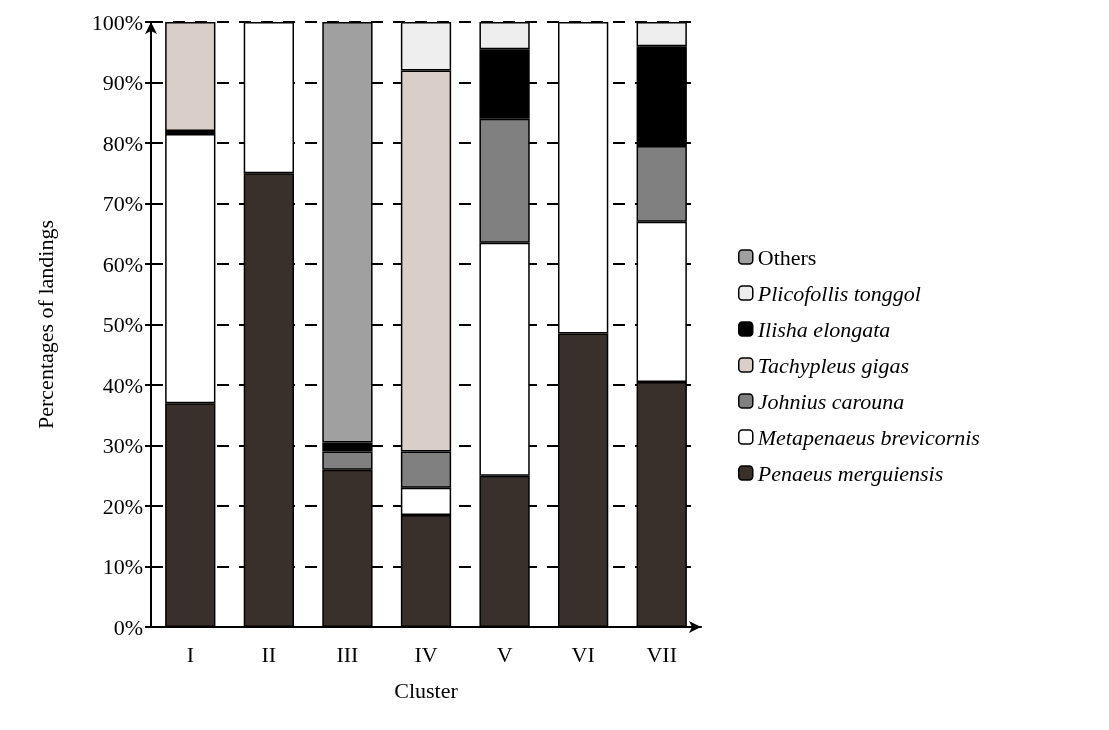 This screenshot has width=1109, height=730. Describe the element at coordinates (122, 203) in the screenshot. I see `y-tick-label: 70%` at that location.